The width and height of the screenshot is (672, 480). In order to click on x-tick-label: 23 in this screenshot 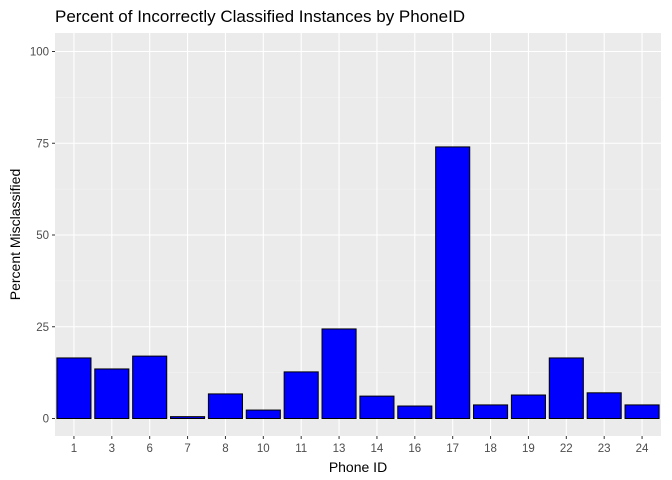, I will do `click(604, 449)`.